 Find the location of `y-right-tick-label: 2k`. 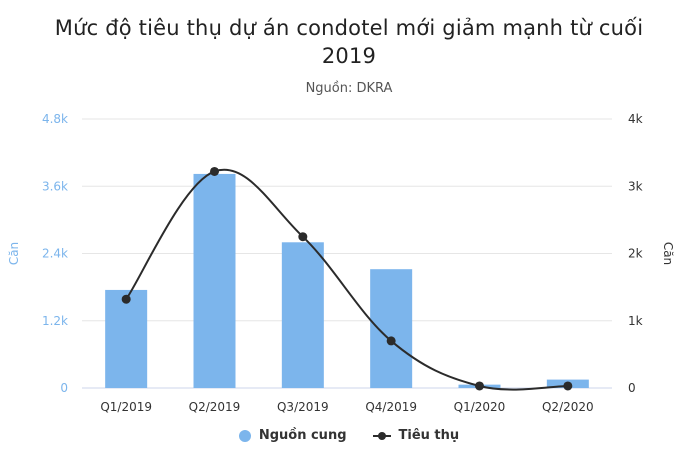

y-right-tick-label: 2k is located at coordinates (635, 254).